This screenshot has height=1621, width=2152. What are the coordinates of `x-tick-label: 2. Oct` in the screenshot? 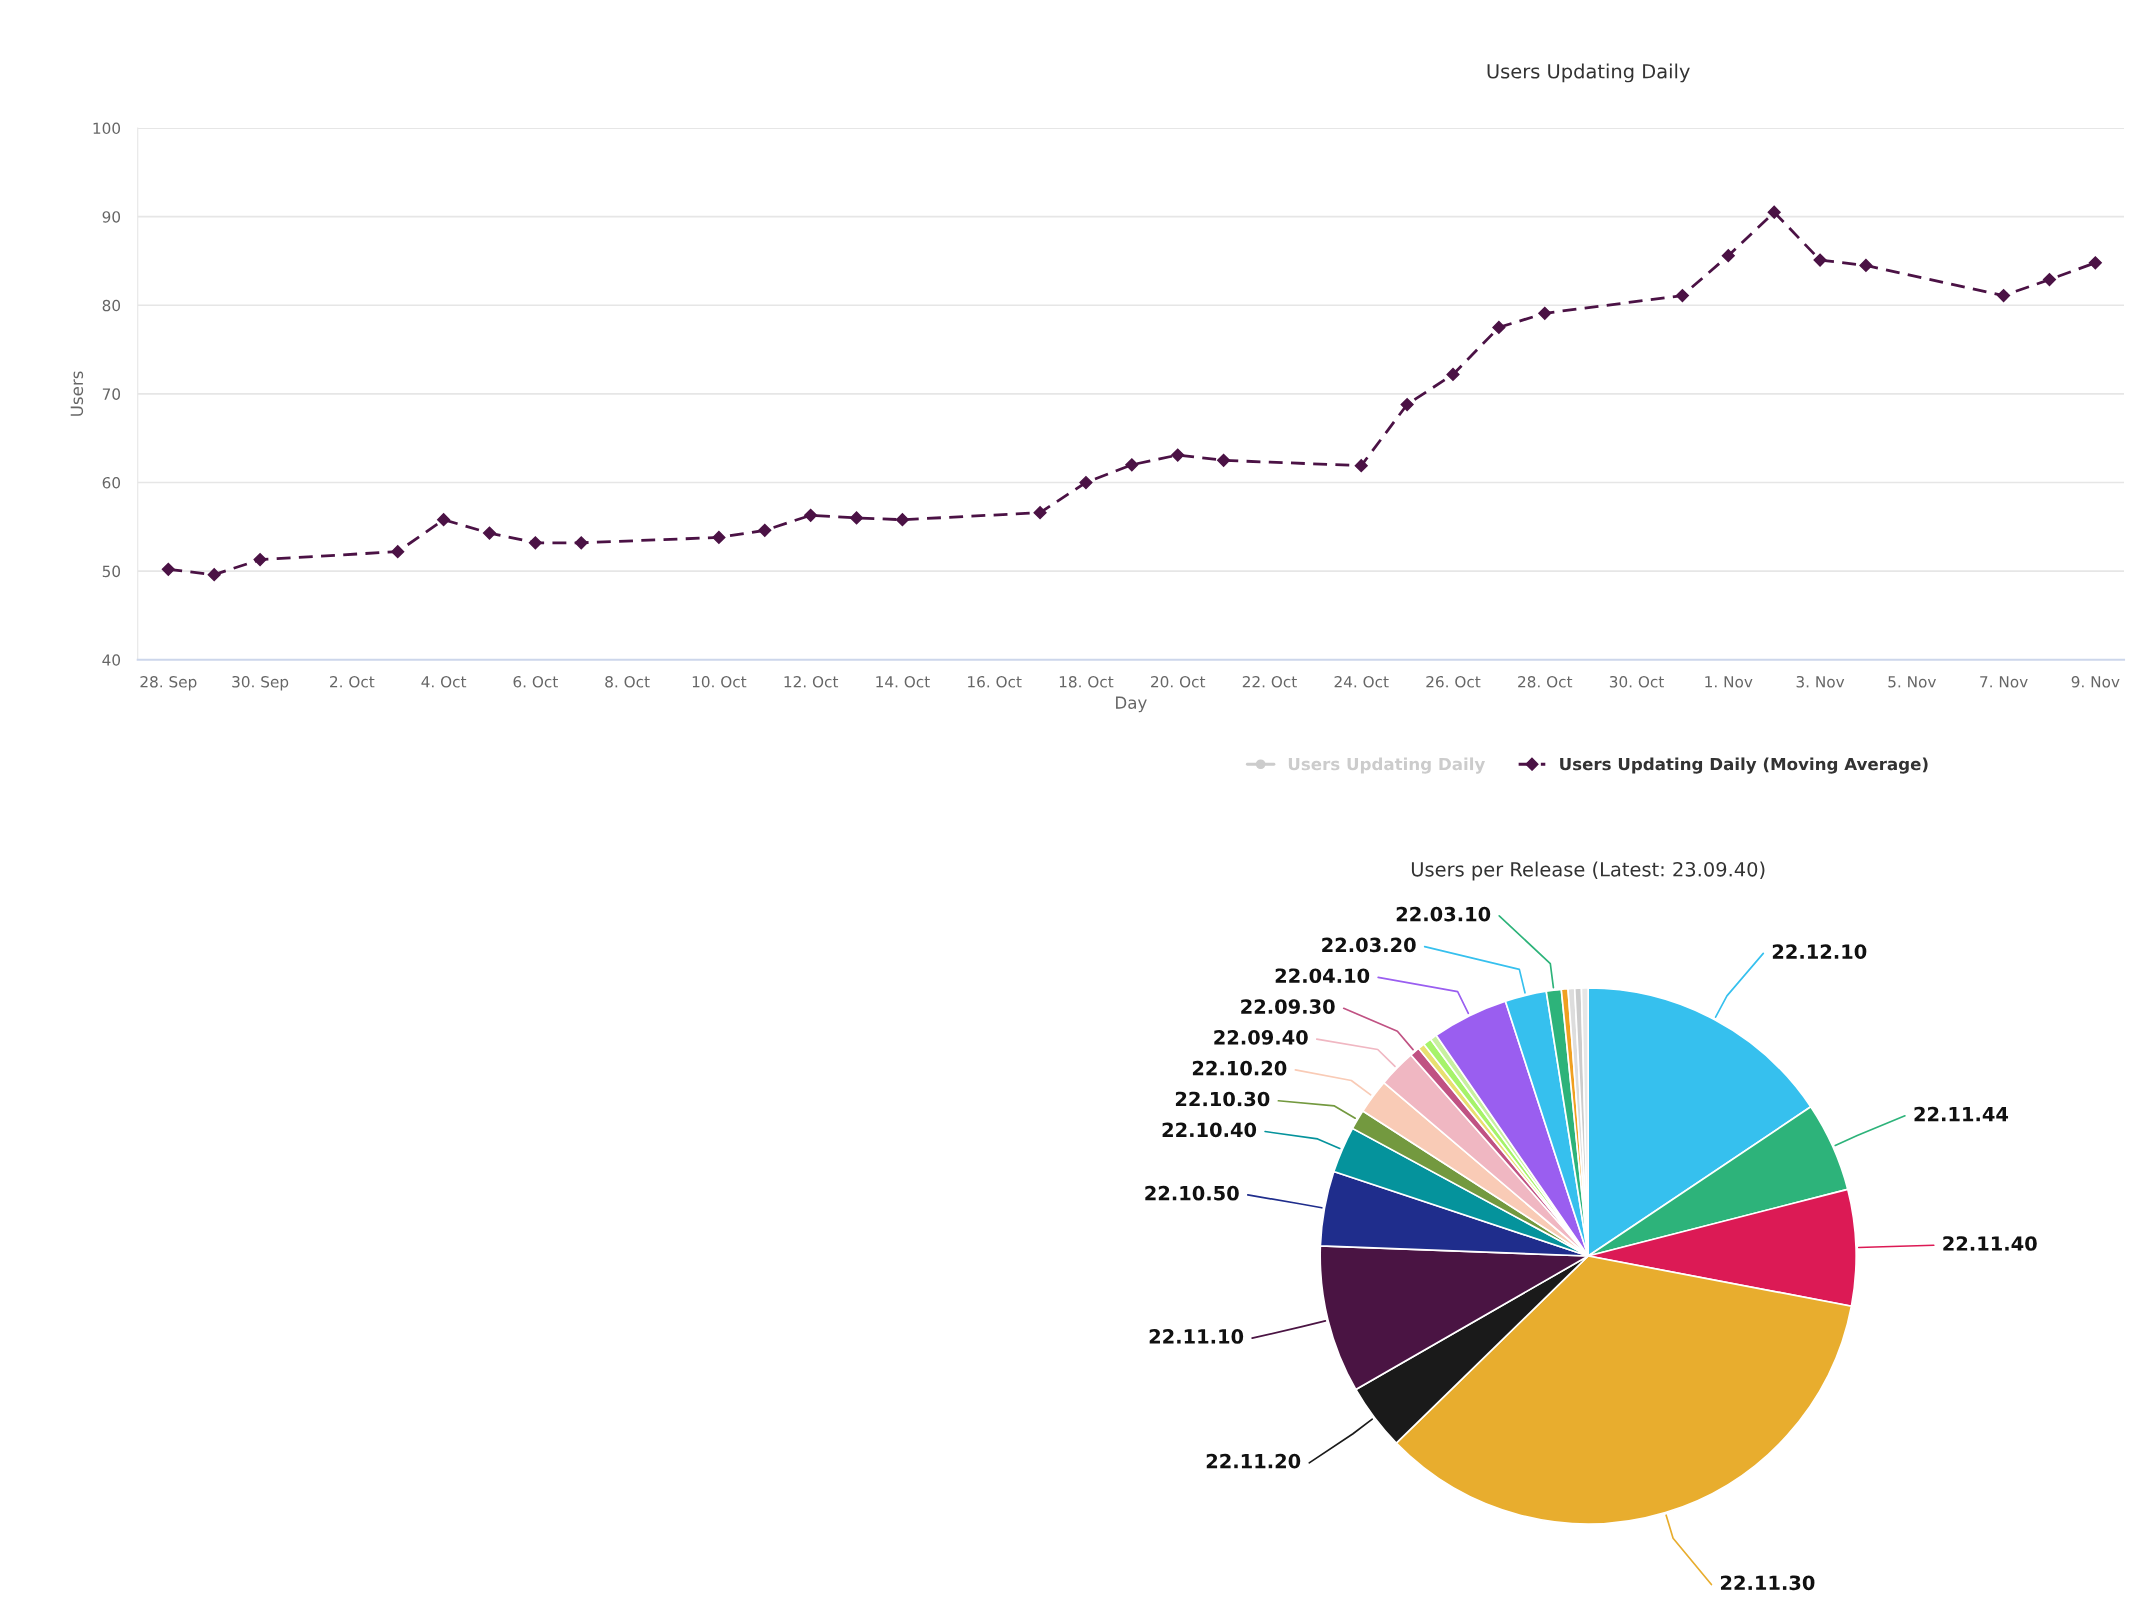 It's located at (352, 681).